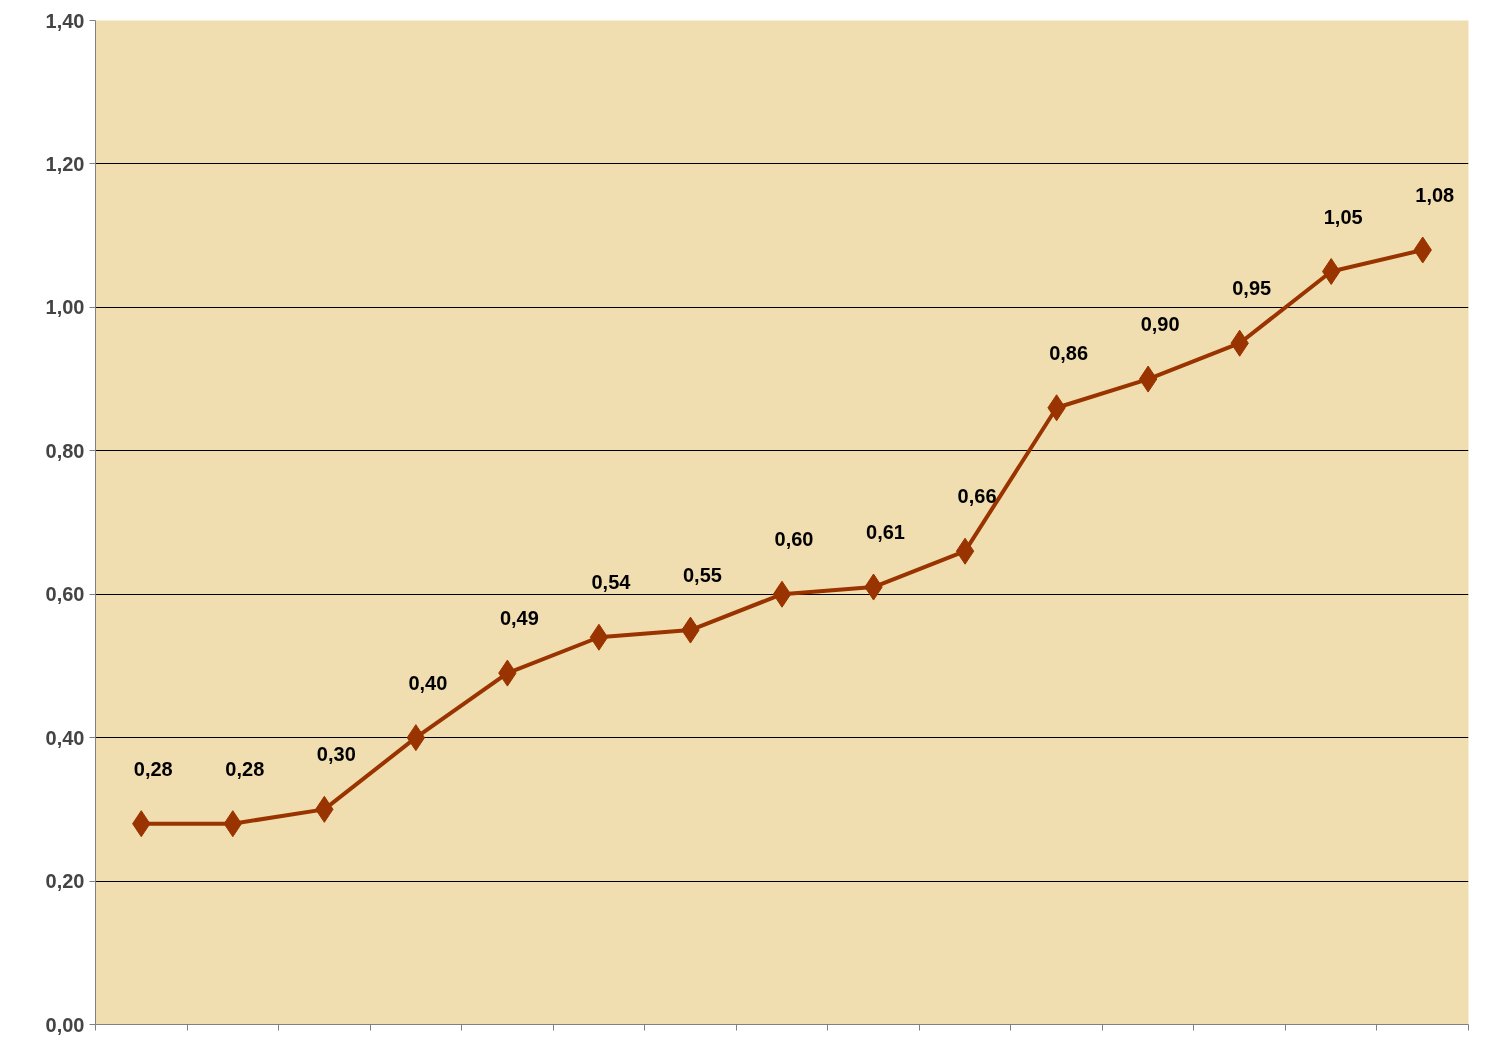 The image size is (1486, 1056). I want to click on data-label: 0,86, so click(1069, 352).